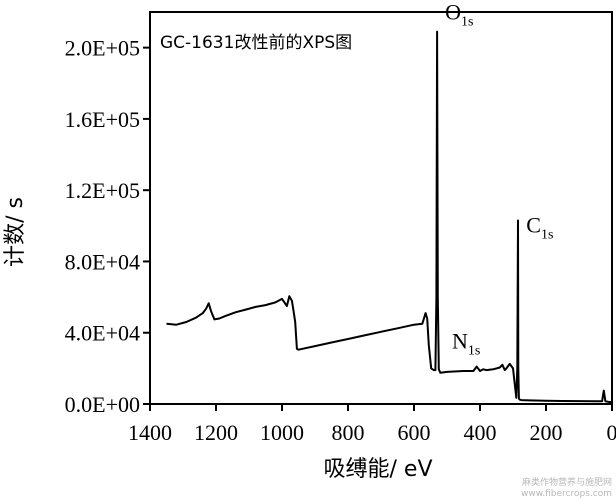 This screenshot has height=502, width=616. Describe the element at coordinates (546, 432) in the screenshot. I see `x-tick-label: 200` at that location.